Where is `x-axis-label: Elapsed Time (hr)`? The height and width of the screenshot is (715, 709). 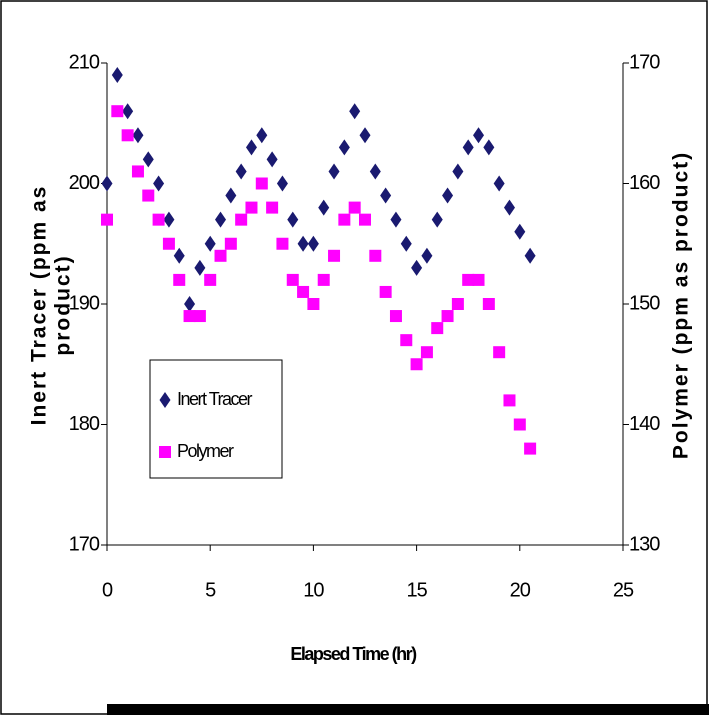
x-axis-label: Elapsed Time (hr) is located at coordinates (353, 654).